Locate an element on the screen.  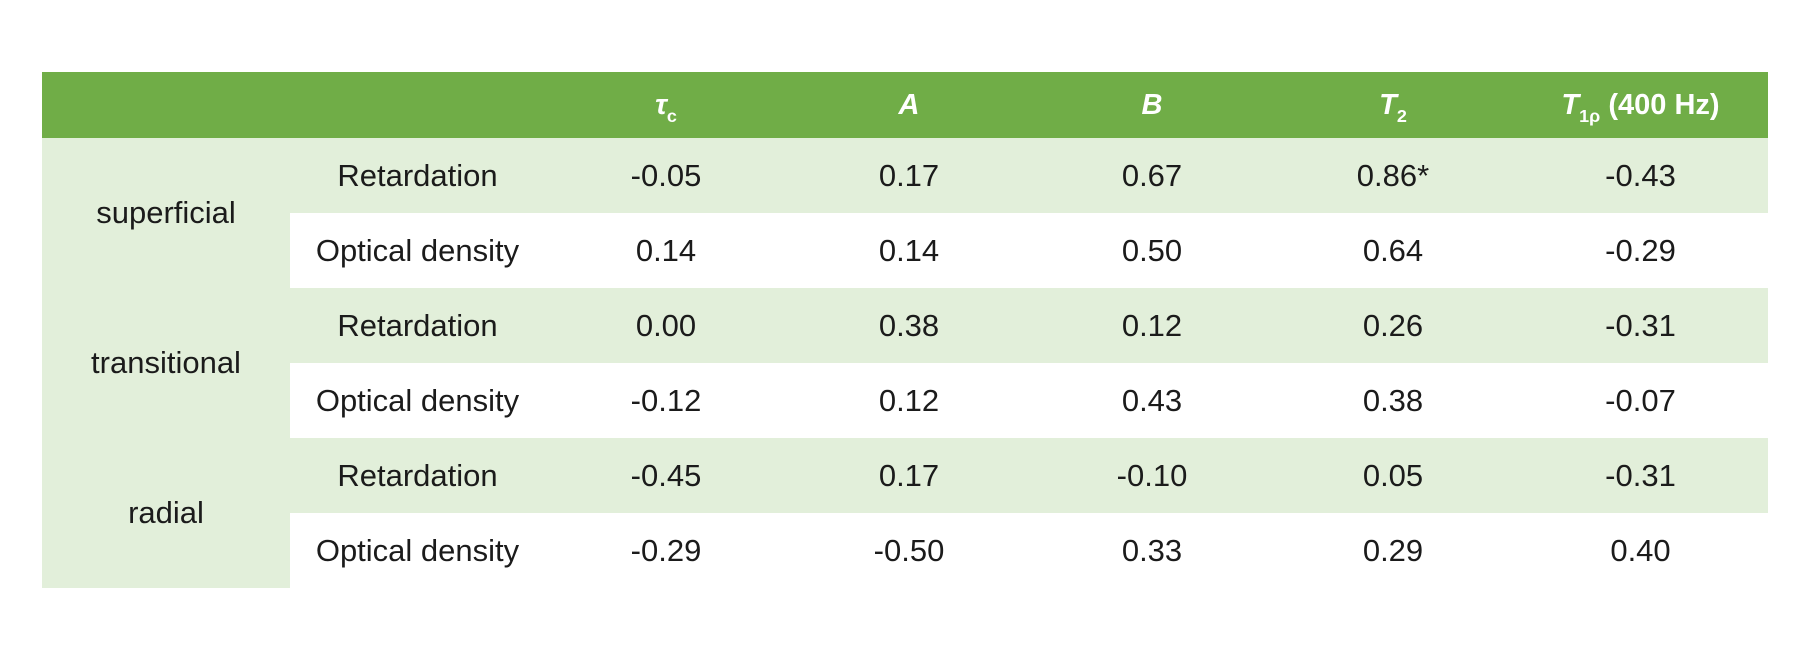
header-t2: T2 is located at coordinates (1393, 105).